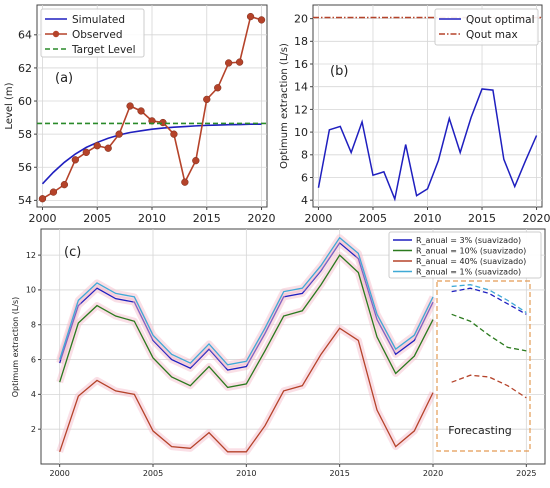 This screenshot has height=488, width=550. I want to click on legend-label: Qout max, so click(492, 35).